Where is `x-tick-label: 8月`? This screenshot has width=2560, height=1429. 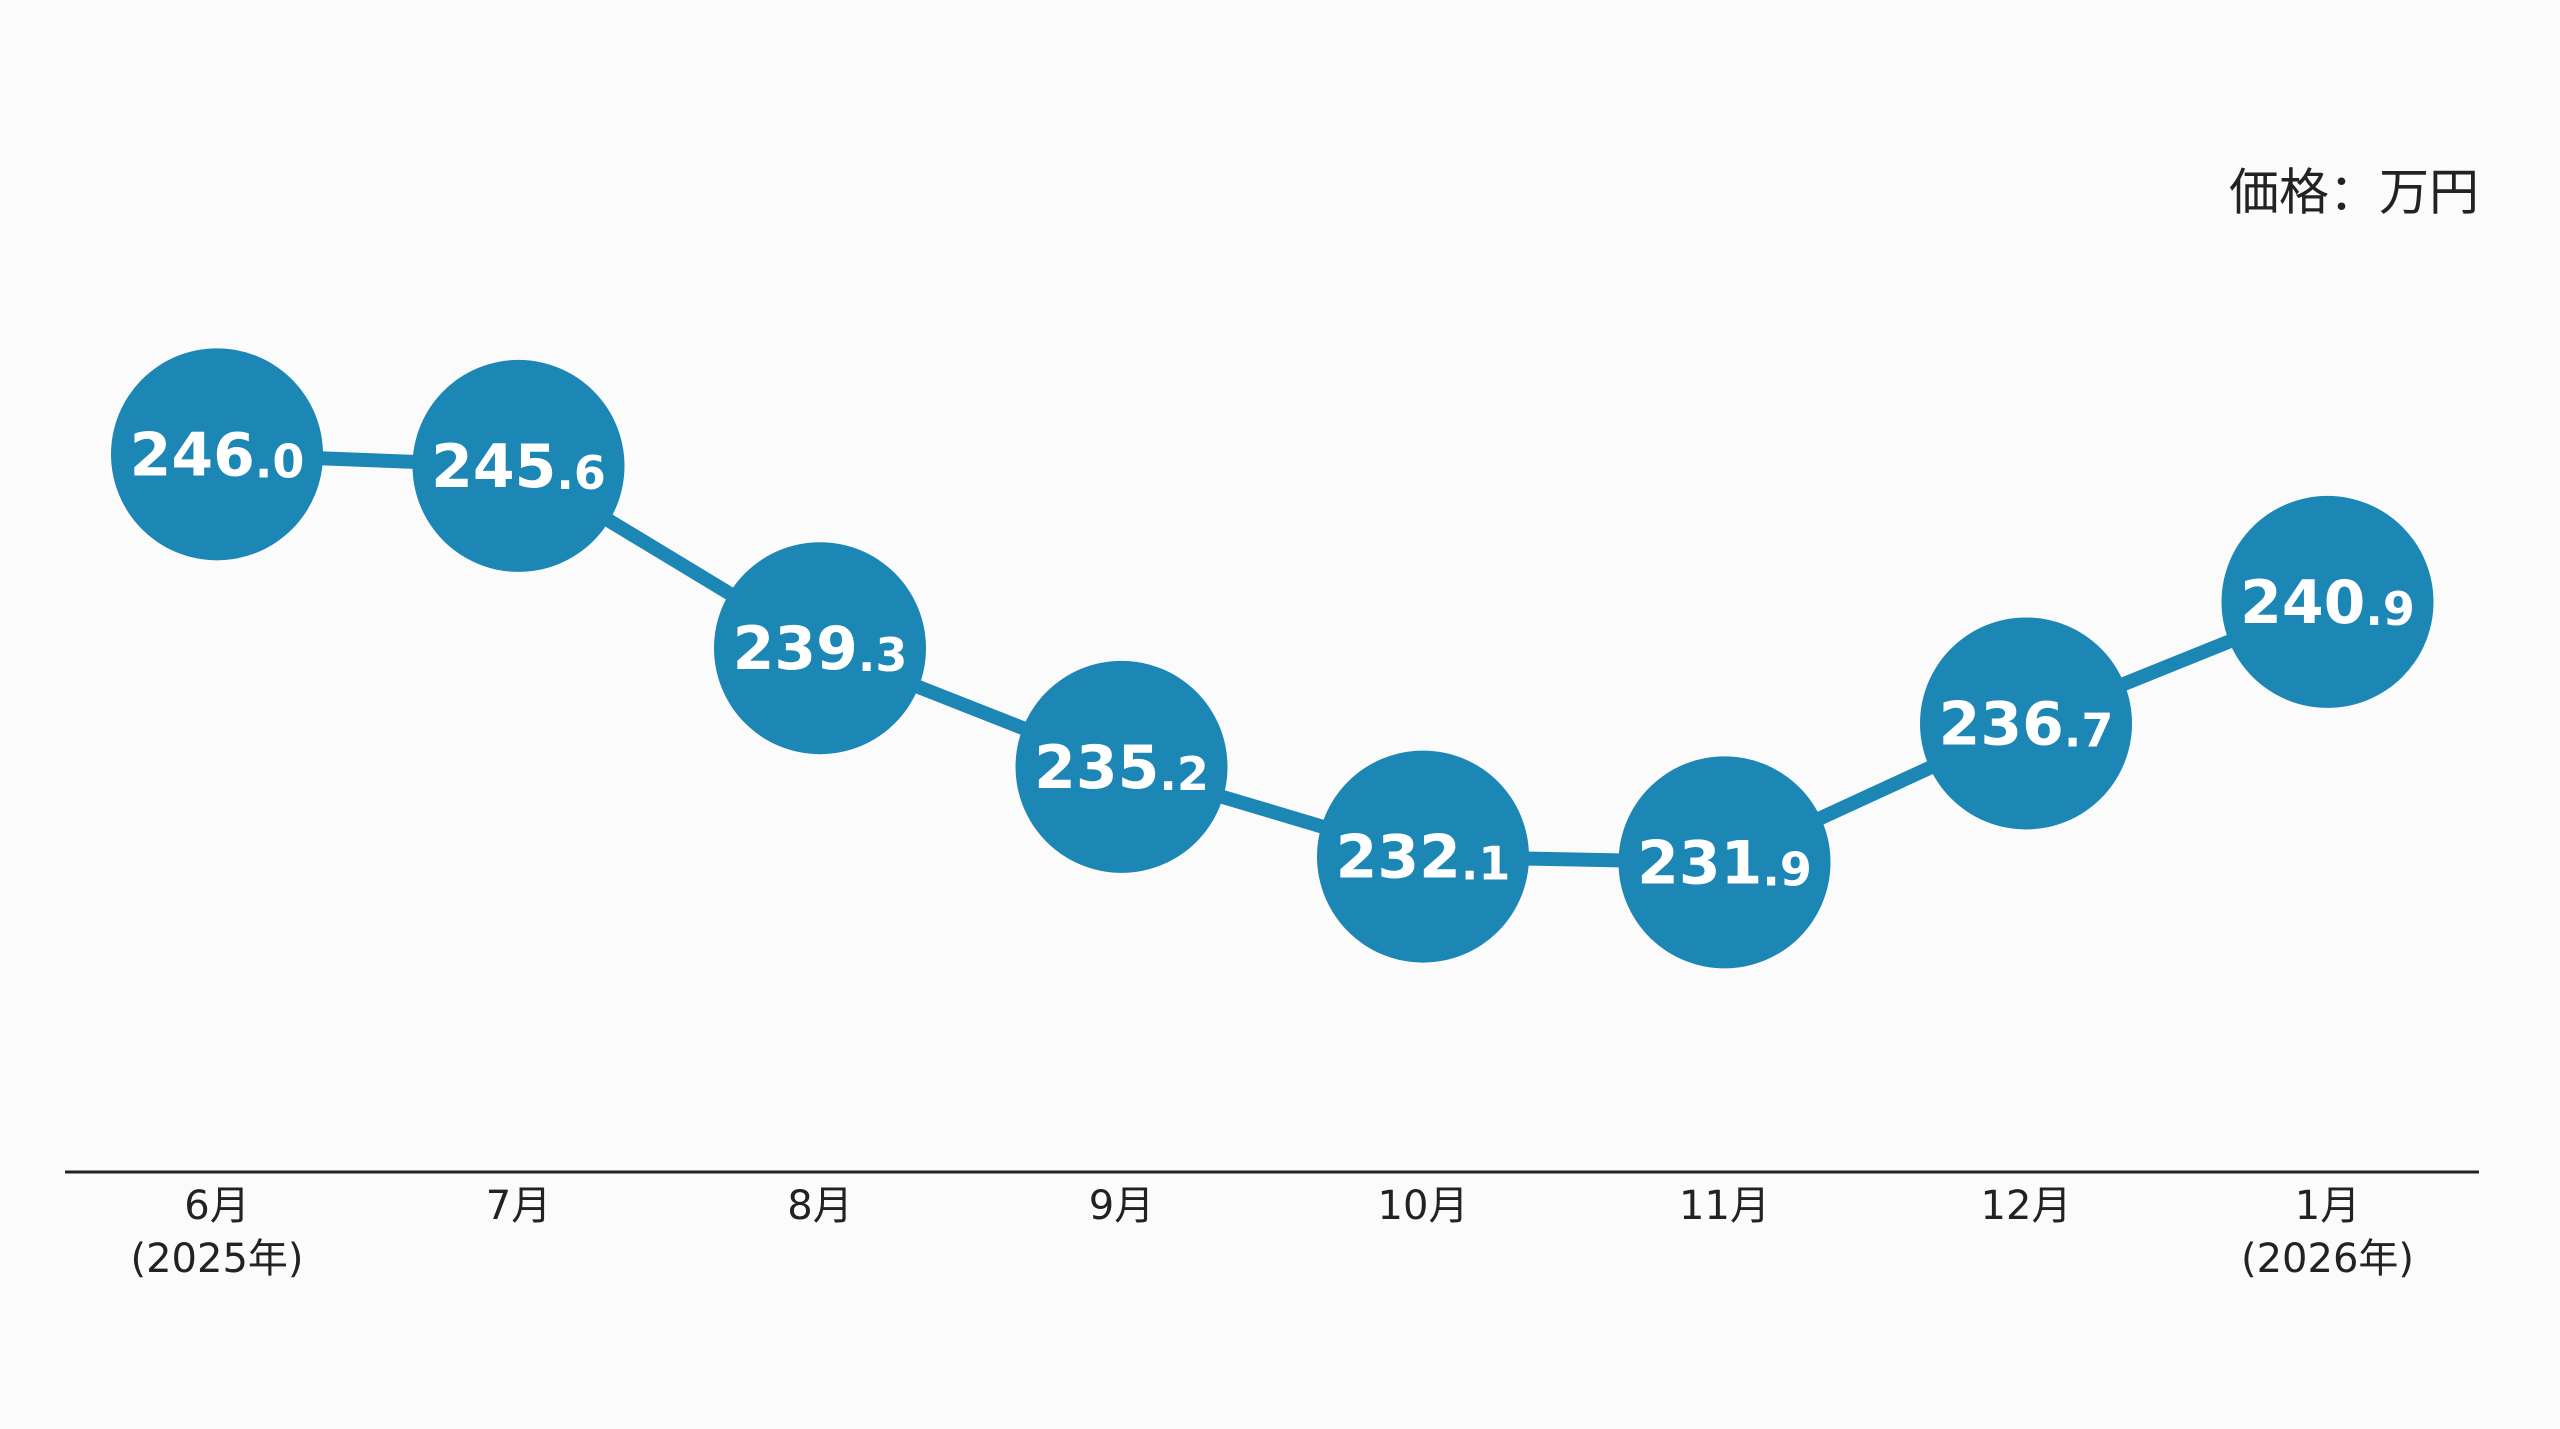 x-tick-label: 8月 is located at coordinates (819, 1206).